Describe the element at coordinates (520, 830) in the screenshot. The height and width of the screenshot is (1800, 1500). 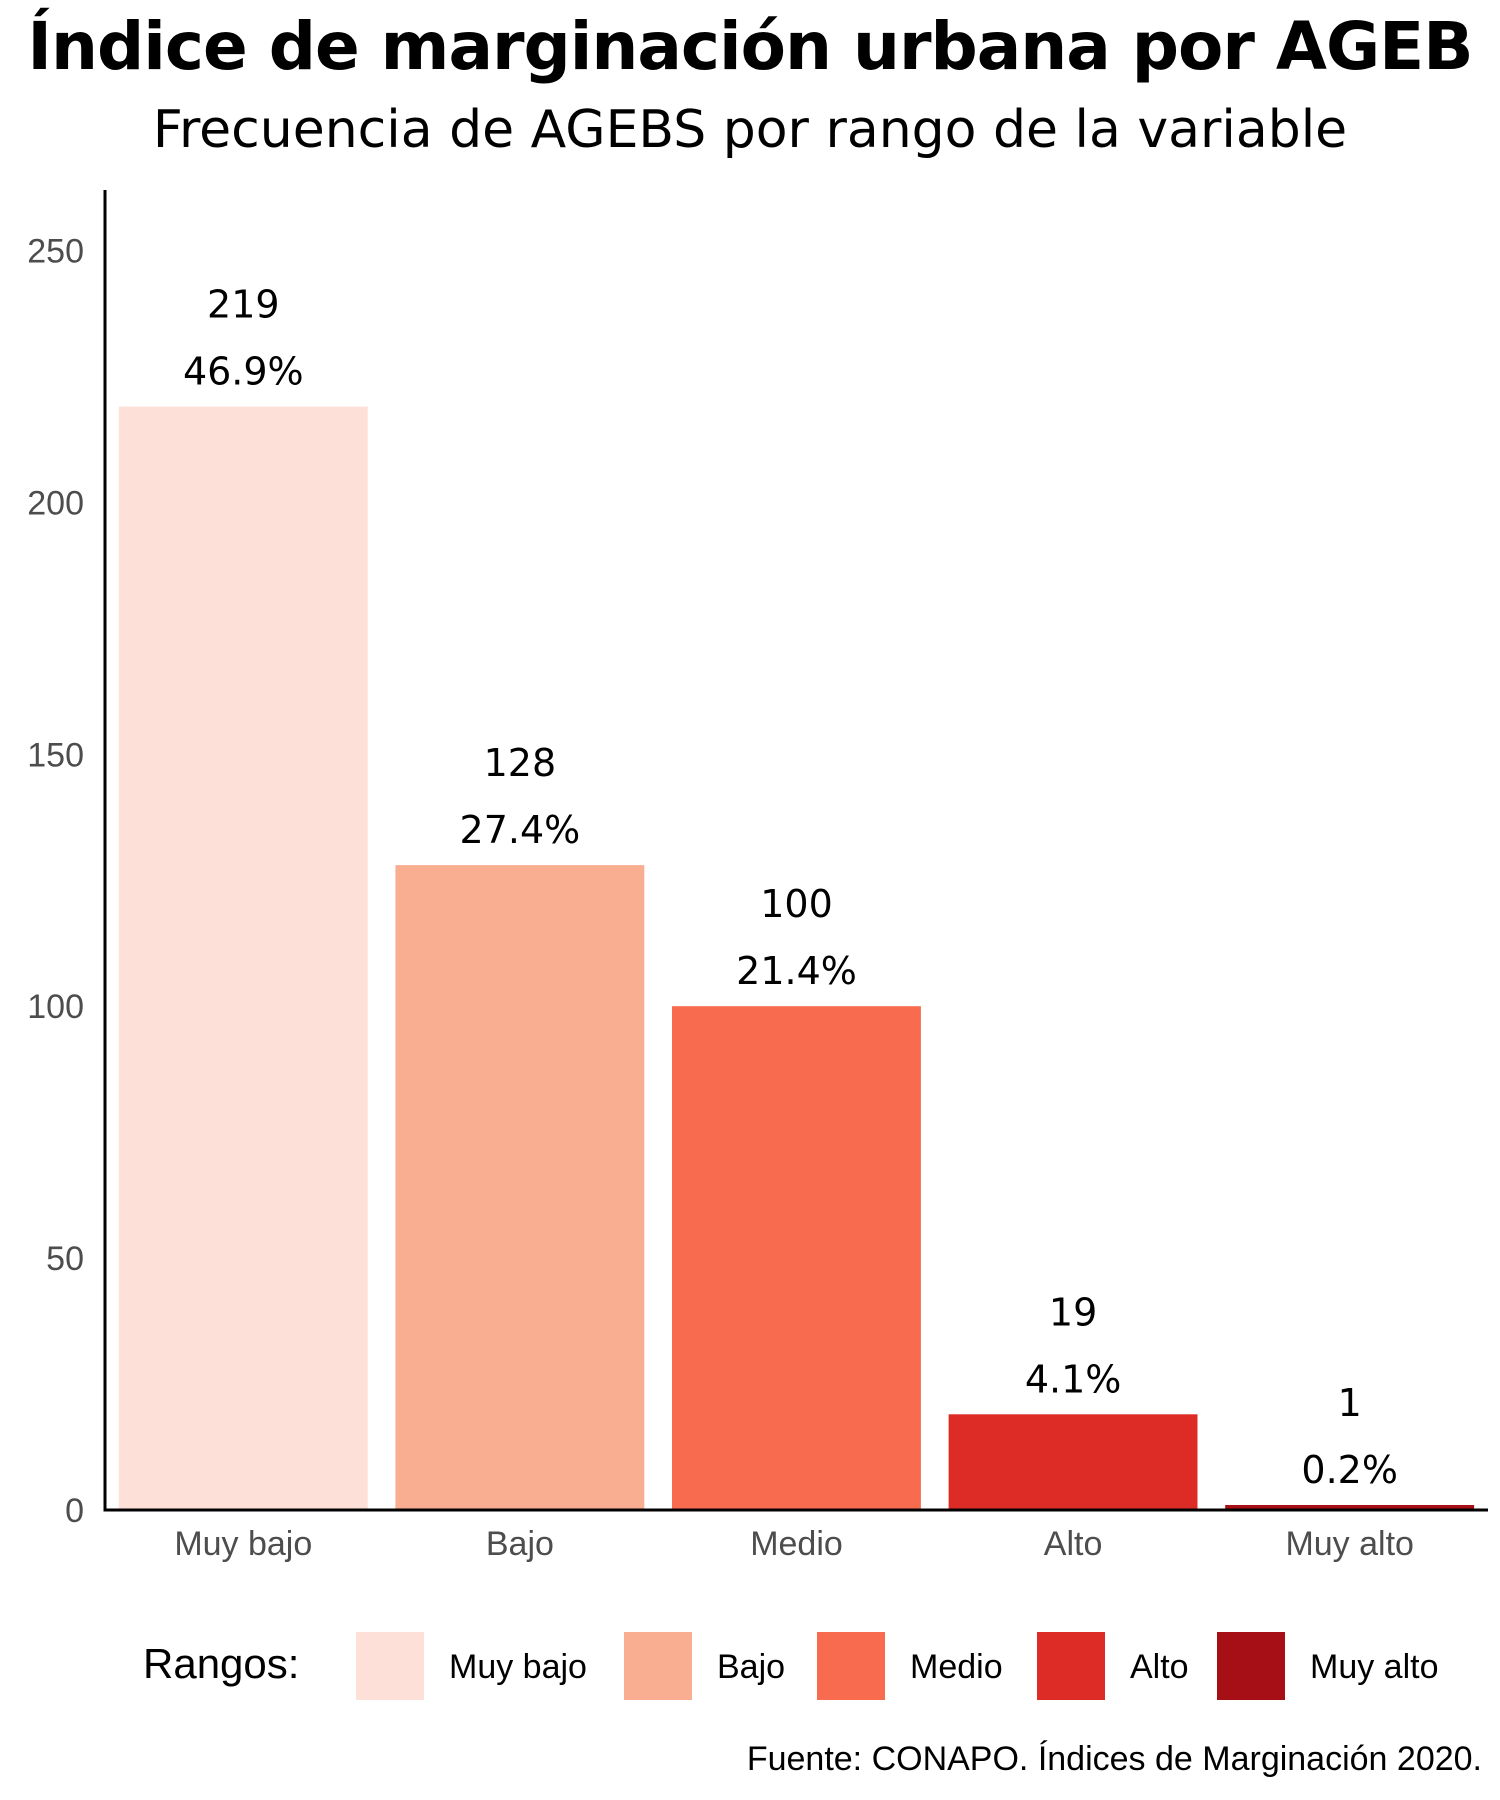
I see `bar-percent-label-1: 27.4%` at that location.